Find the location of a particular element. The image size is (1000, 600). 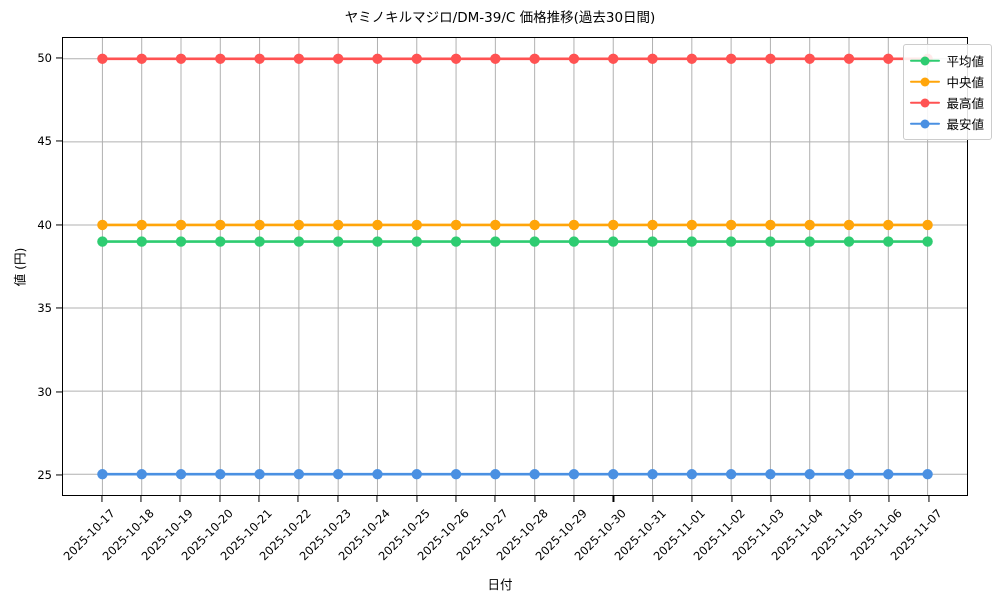

y-axis-tick-label: 30 is located at coordinates (44, 391).